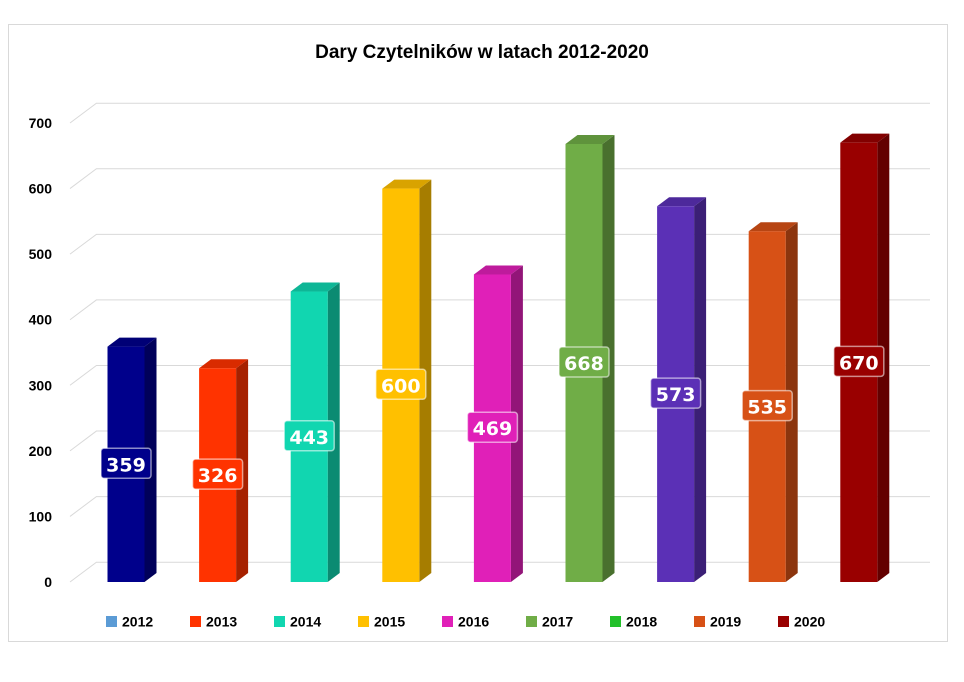 Image resolution: width=964 pixels, height=682 pixels. I want to click on data-label: 359, so click(126, 463).